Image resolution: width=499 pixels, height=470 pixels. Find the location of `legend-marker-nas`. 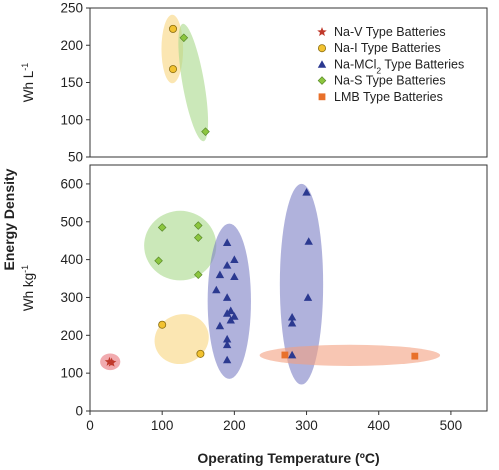

legend-marker-nas is located at coordinates (322, 80).